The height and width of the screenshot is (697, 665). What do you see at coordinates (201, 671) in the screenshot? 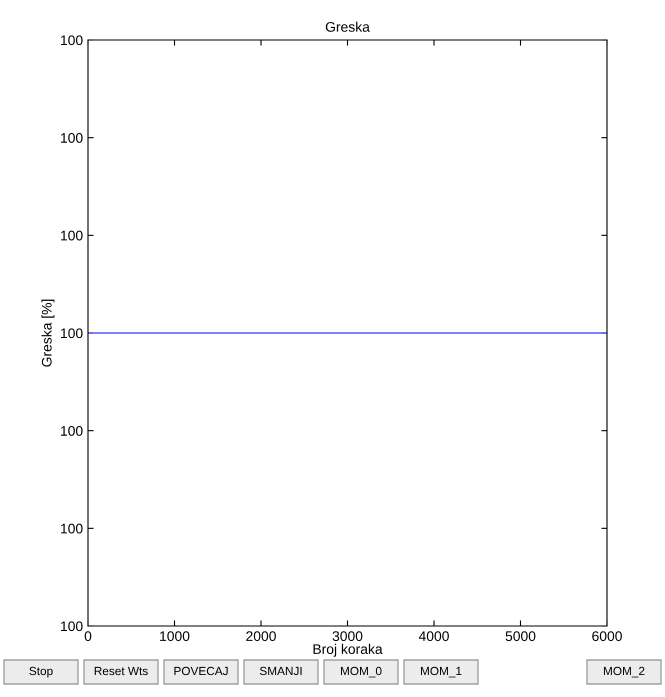
I see `text: POVECAJ` at bounding box center [201, 671].